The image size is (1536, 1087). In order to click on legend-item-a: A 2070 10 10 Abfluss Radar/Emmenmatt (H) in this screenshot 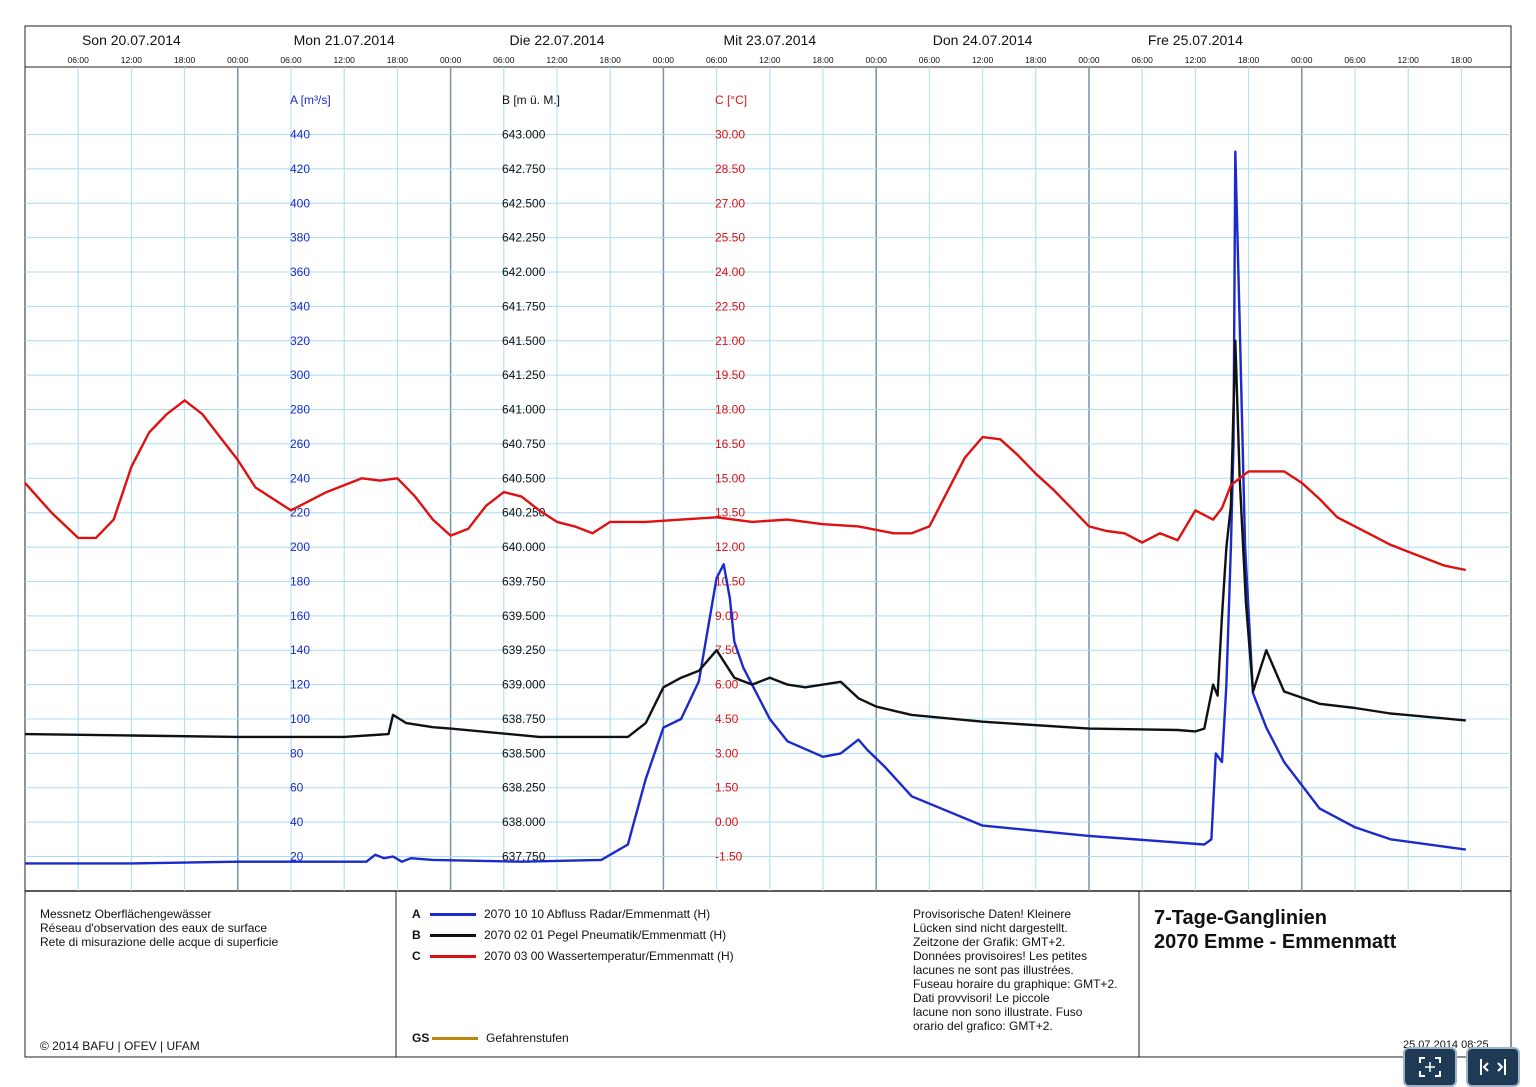, I will do `click(561, 914)`.